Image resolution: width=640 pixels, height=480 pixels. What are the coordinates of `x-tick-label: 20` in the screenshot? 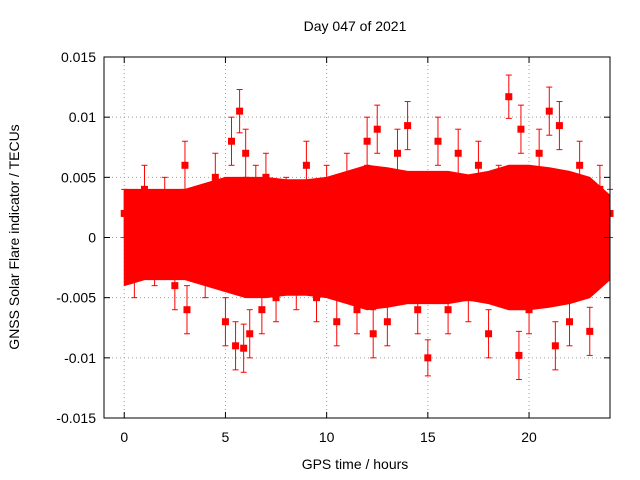 It's located at (529, 437).